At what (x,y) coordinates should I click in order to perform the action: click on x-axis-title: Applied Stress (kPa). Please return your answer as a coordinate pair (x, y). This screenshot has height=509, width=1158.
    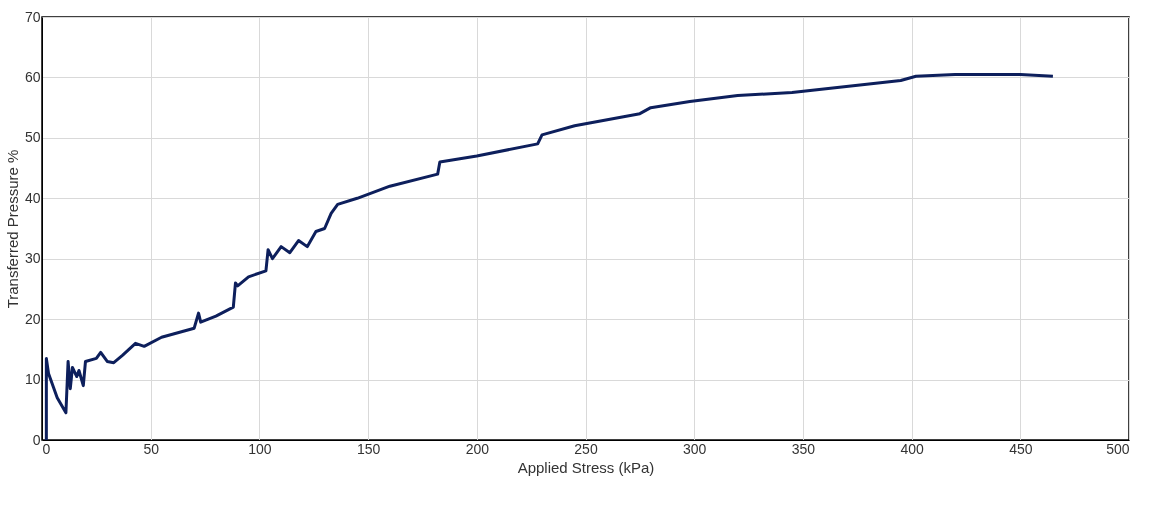
    Looking at the image, I should click on (586, 467).